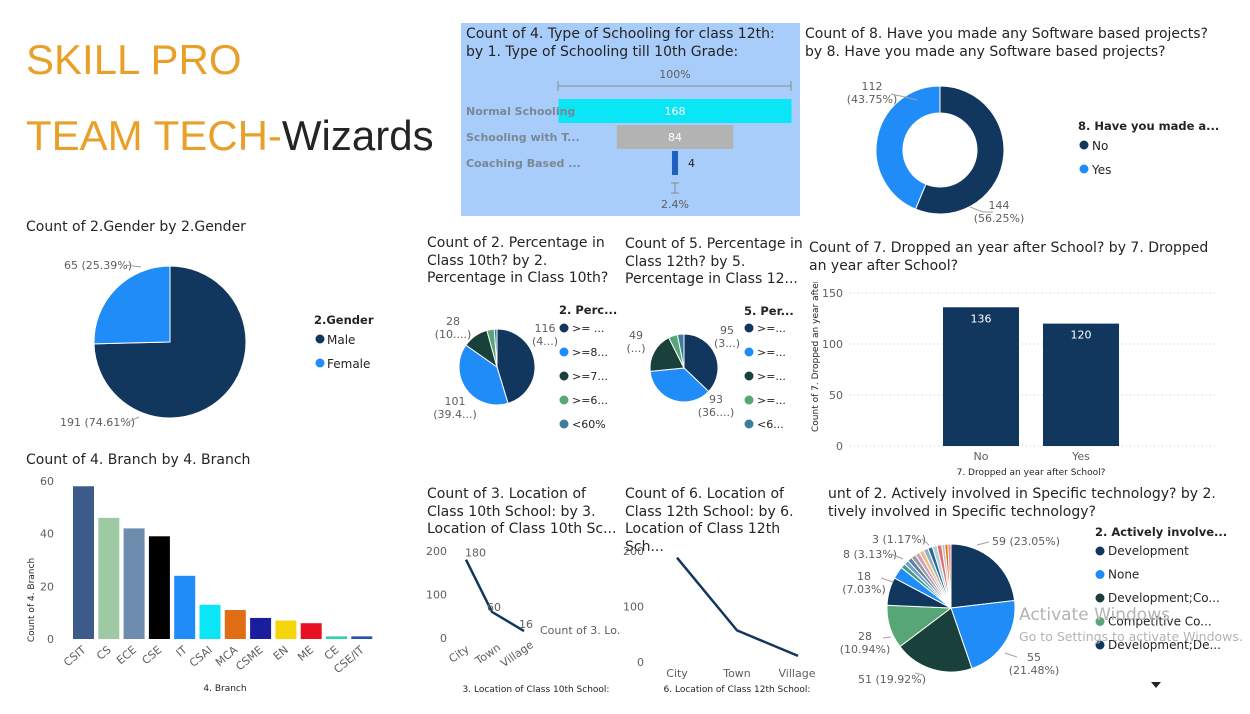  What do you see at coordinates (981, 456) in the screenshot?
I see `dropped-category-0: No` at bounding box center [981, 456].